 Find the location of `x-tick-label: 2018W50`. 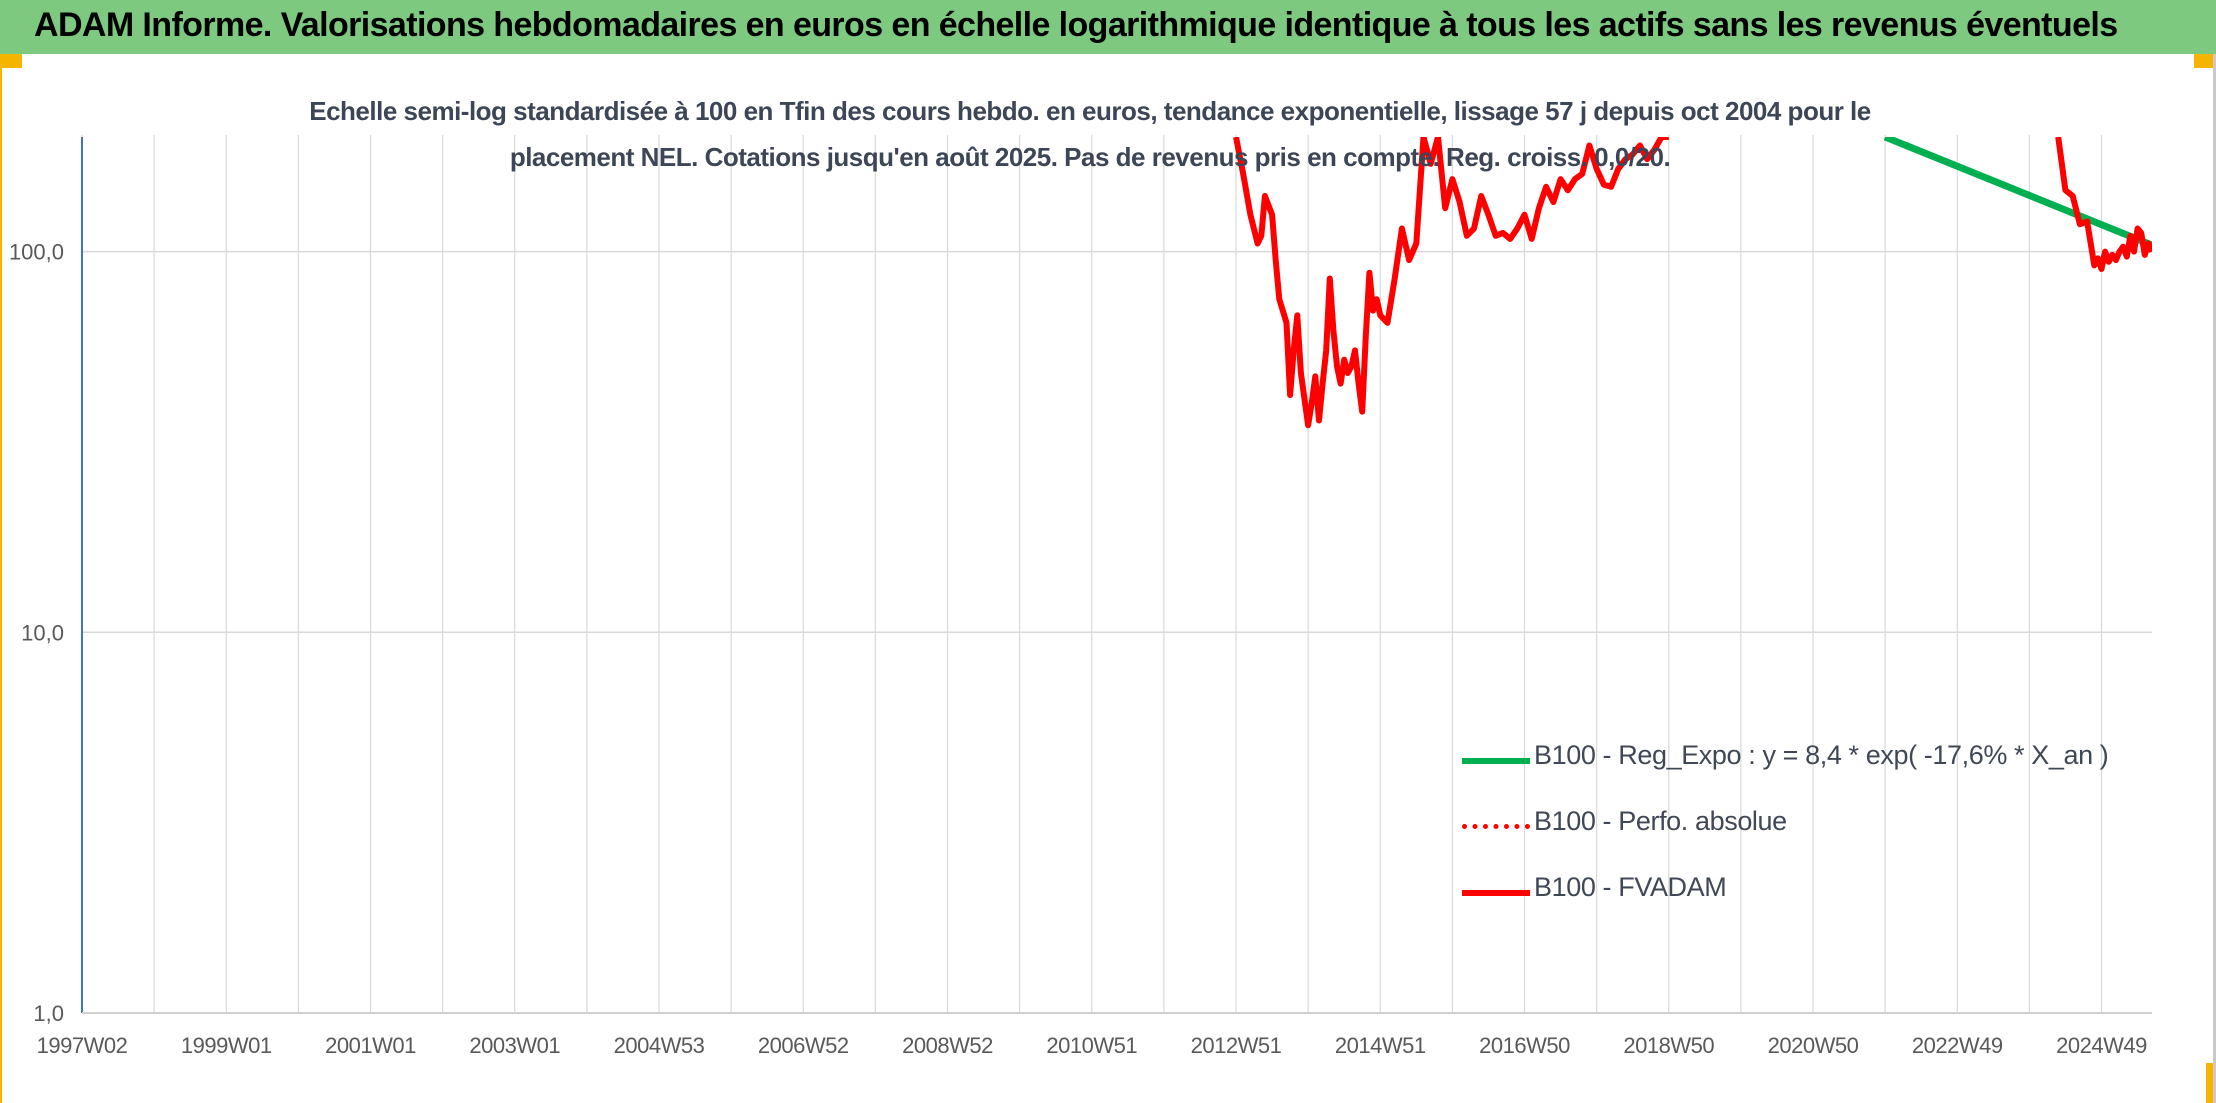

x-tick-label: 2018W50 is located at coordinates (1668, 1045).